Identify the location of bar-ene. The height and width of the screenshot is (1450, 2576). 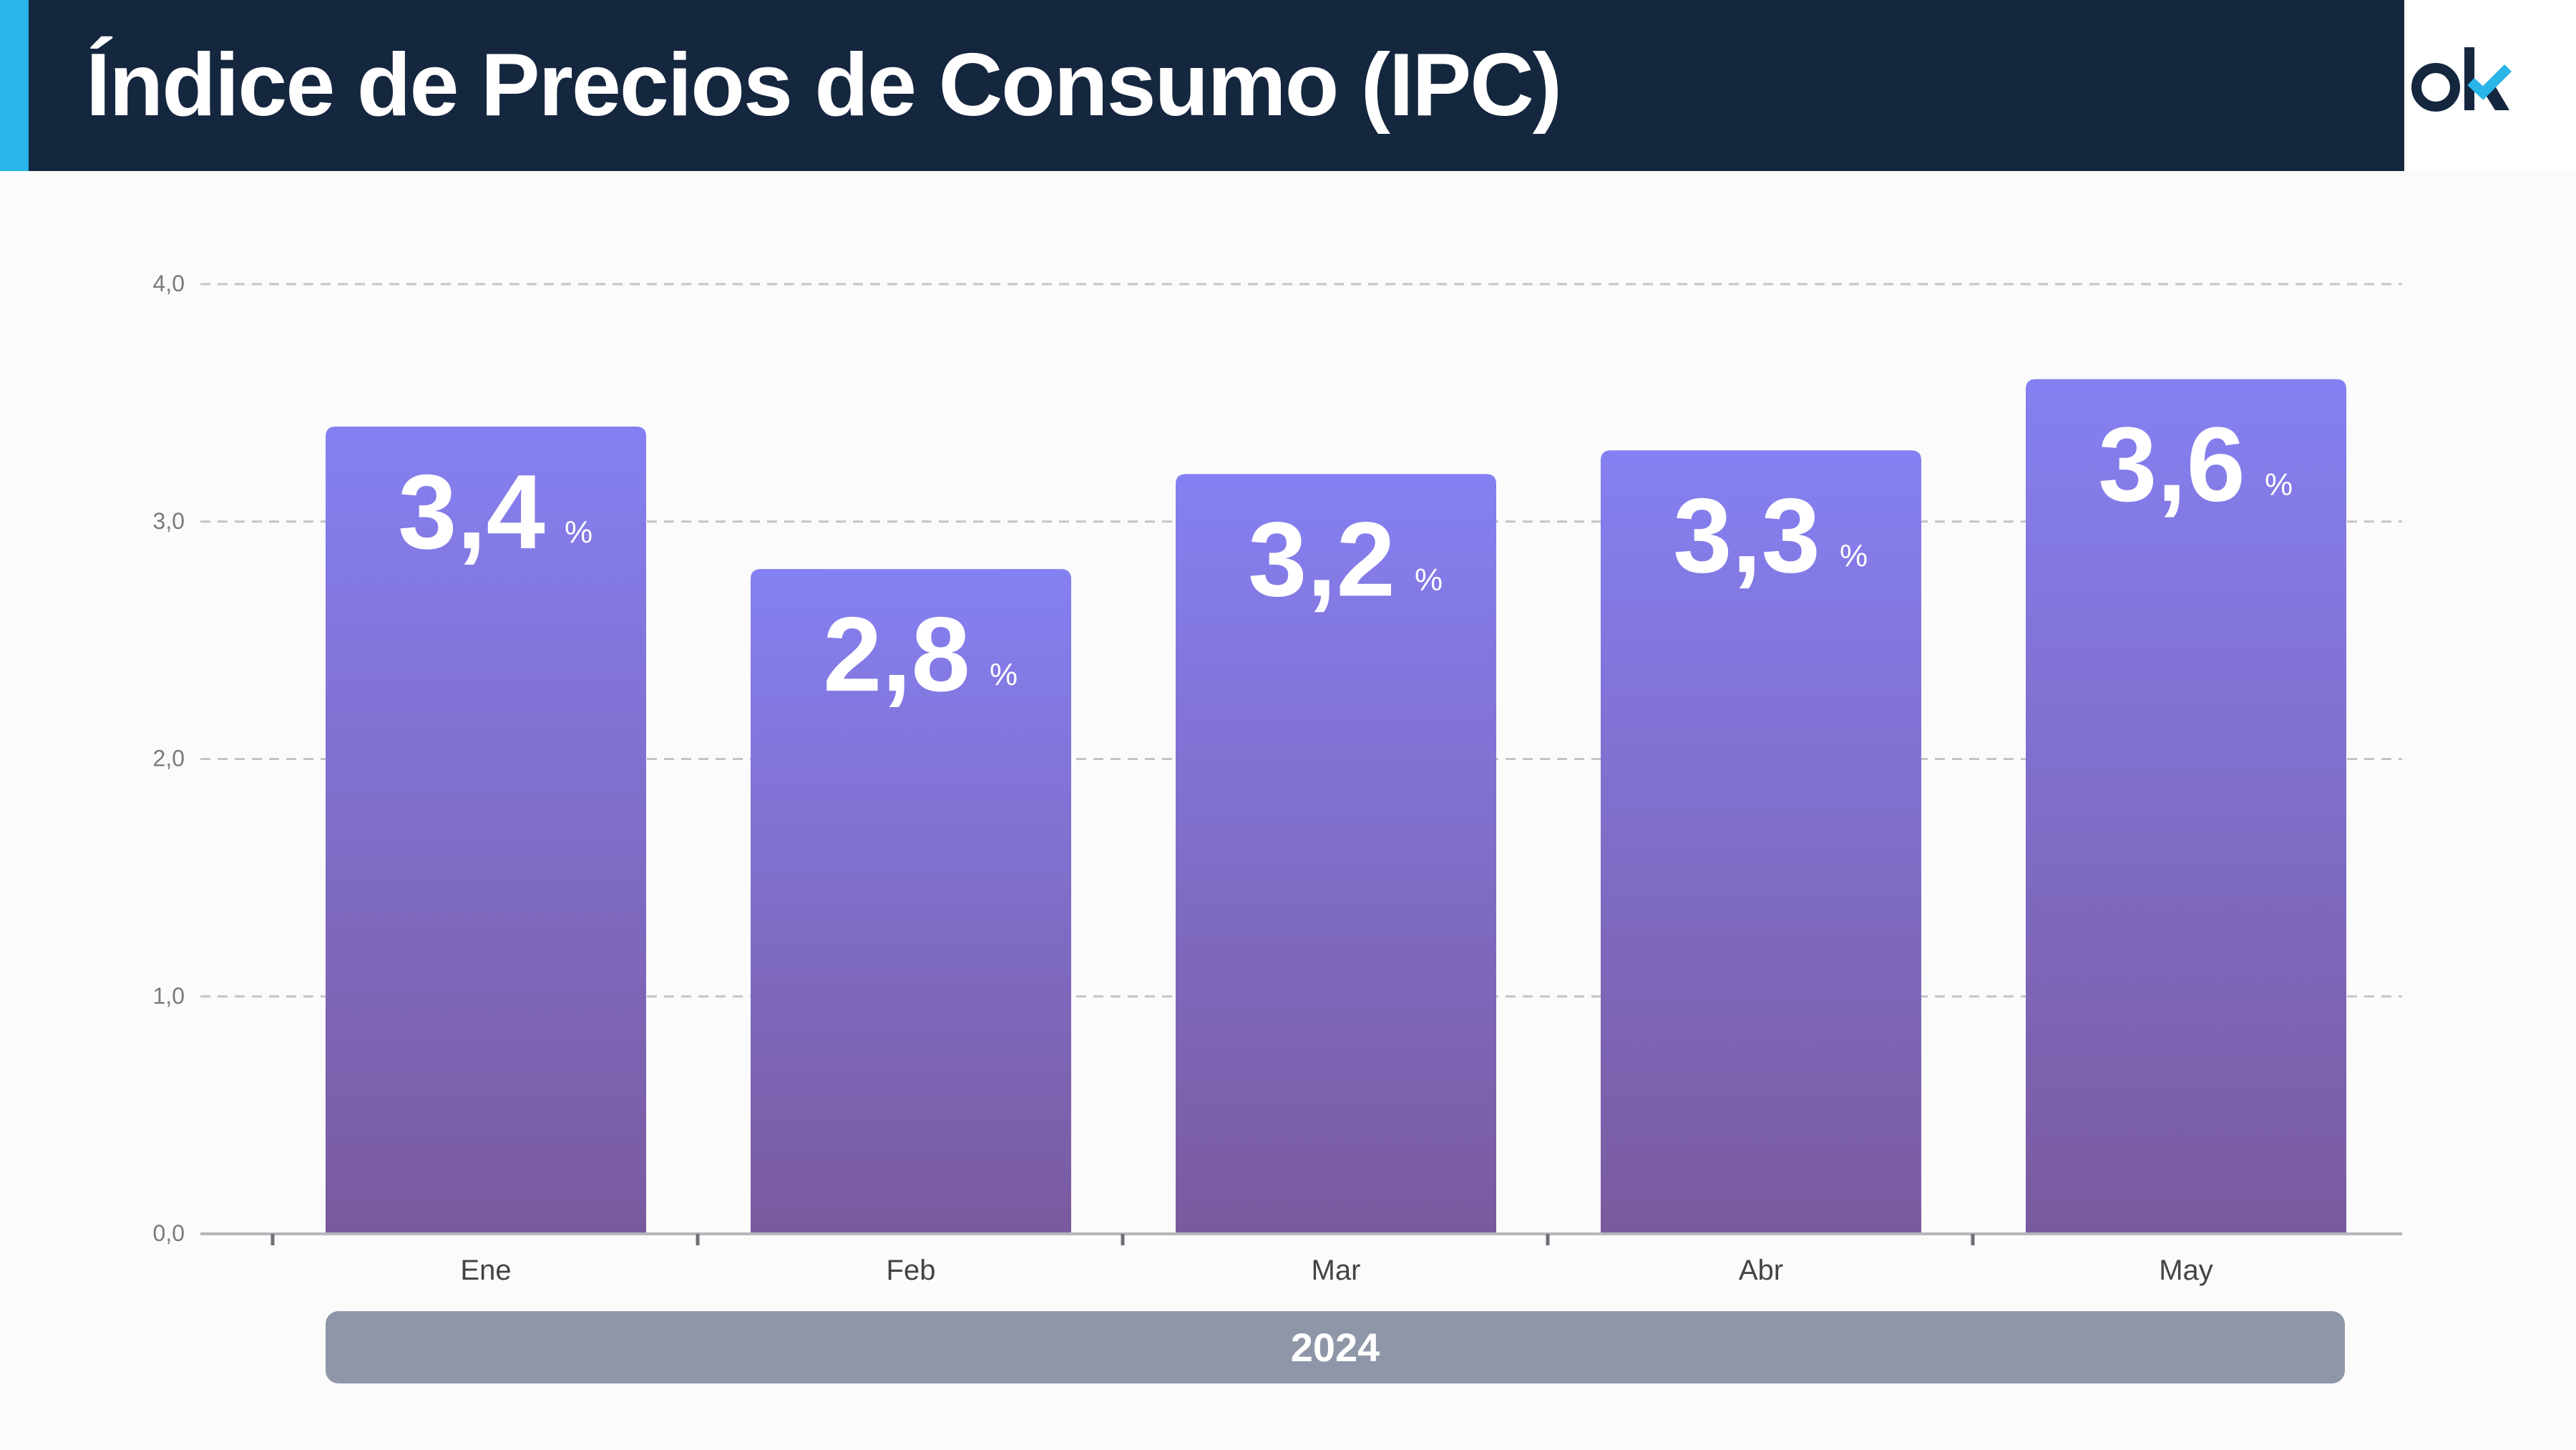
(486, 830).